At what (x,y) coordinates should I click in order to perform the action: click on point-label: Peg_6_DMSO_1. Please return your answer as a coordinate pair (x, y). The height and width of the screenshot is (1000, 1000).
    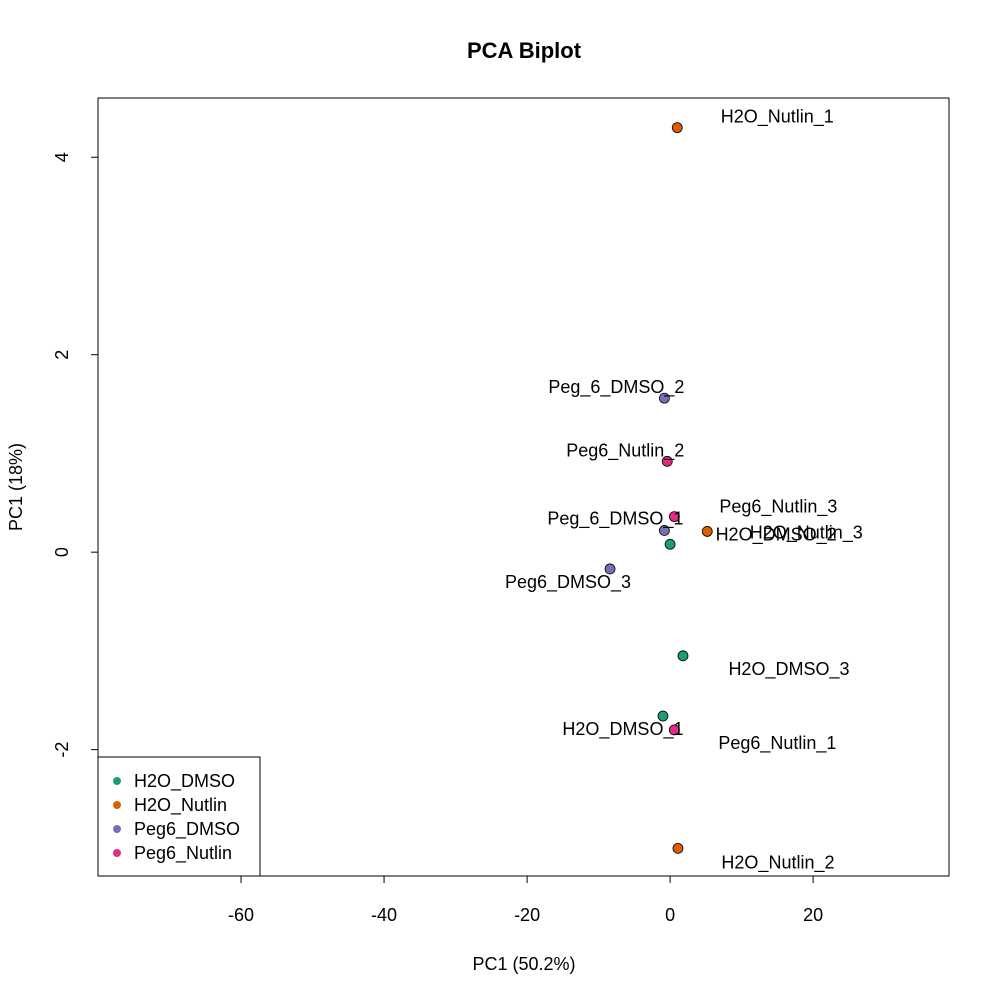
    Looking at the image, I should click on (615, 518).